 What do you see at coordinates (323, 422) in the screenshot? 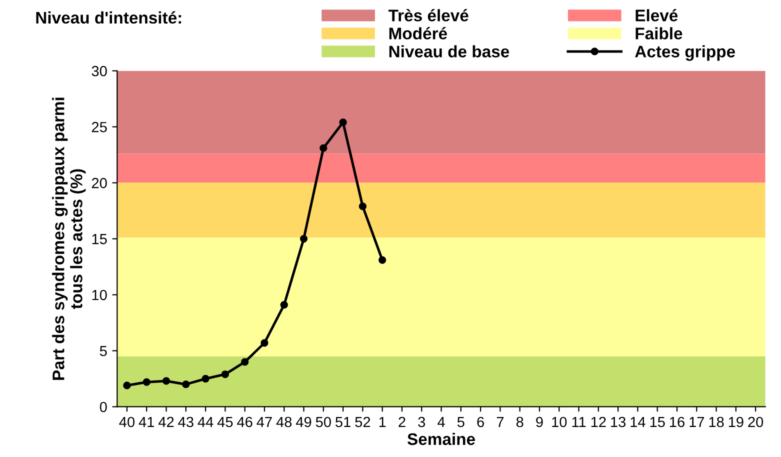
I see `x-tick-label: 50` at bounding box center [323, 422].